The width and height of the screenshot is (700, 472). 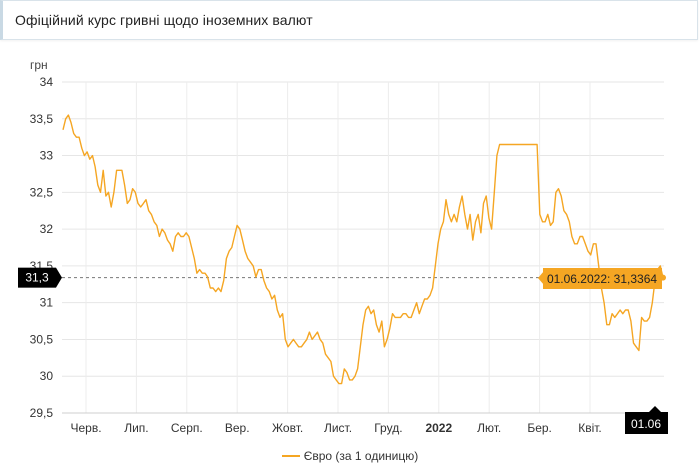 I want to click on y-tick-label: 30, so click(x=47, y=376).